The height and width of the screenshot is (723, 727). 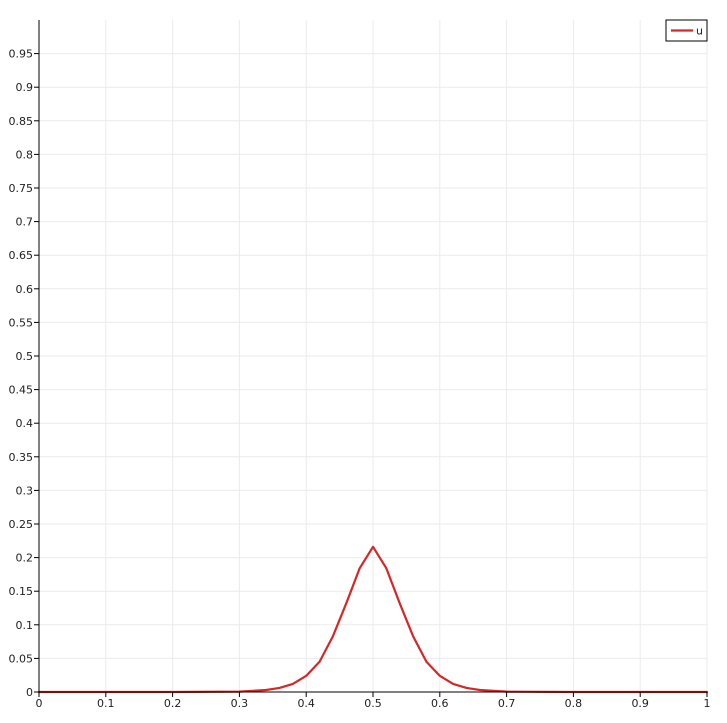 I want to click on y-tick-label: 0.4, so click(x=25, y=423).